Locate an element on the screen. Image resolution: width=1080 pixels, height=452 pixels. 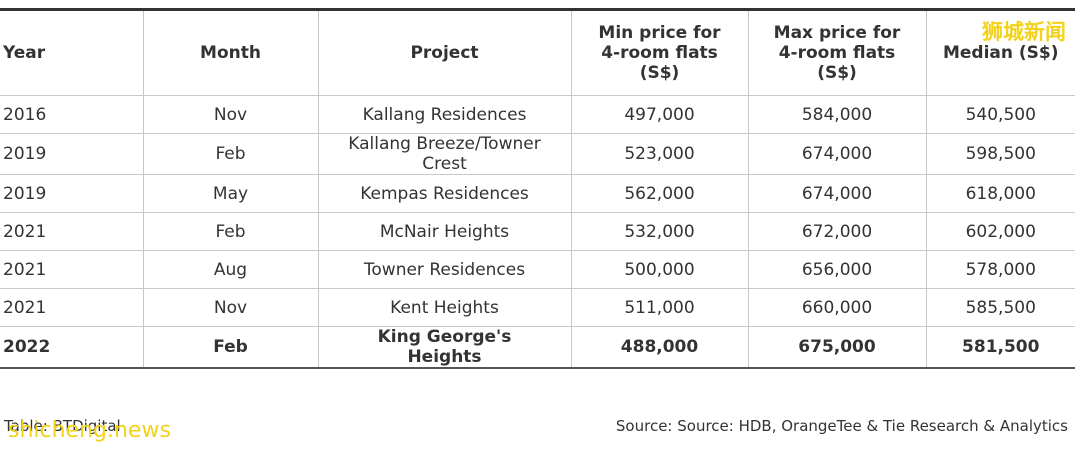
cell-text: 500,000 is located at coordinates (659, 269).